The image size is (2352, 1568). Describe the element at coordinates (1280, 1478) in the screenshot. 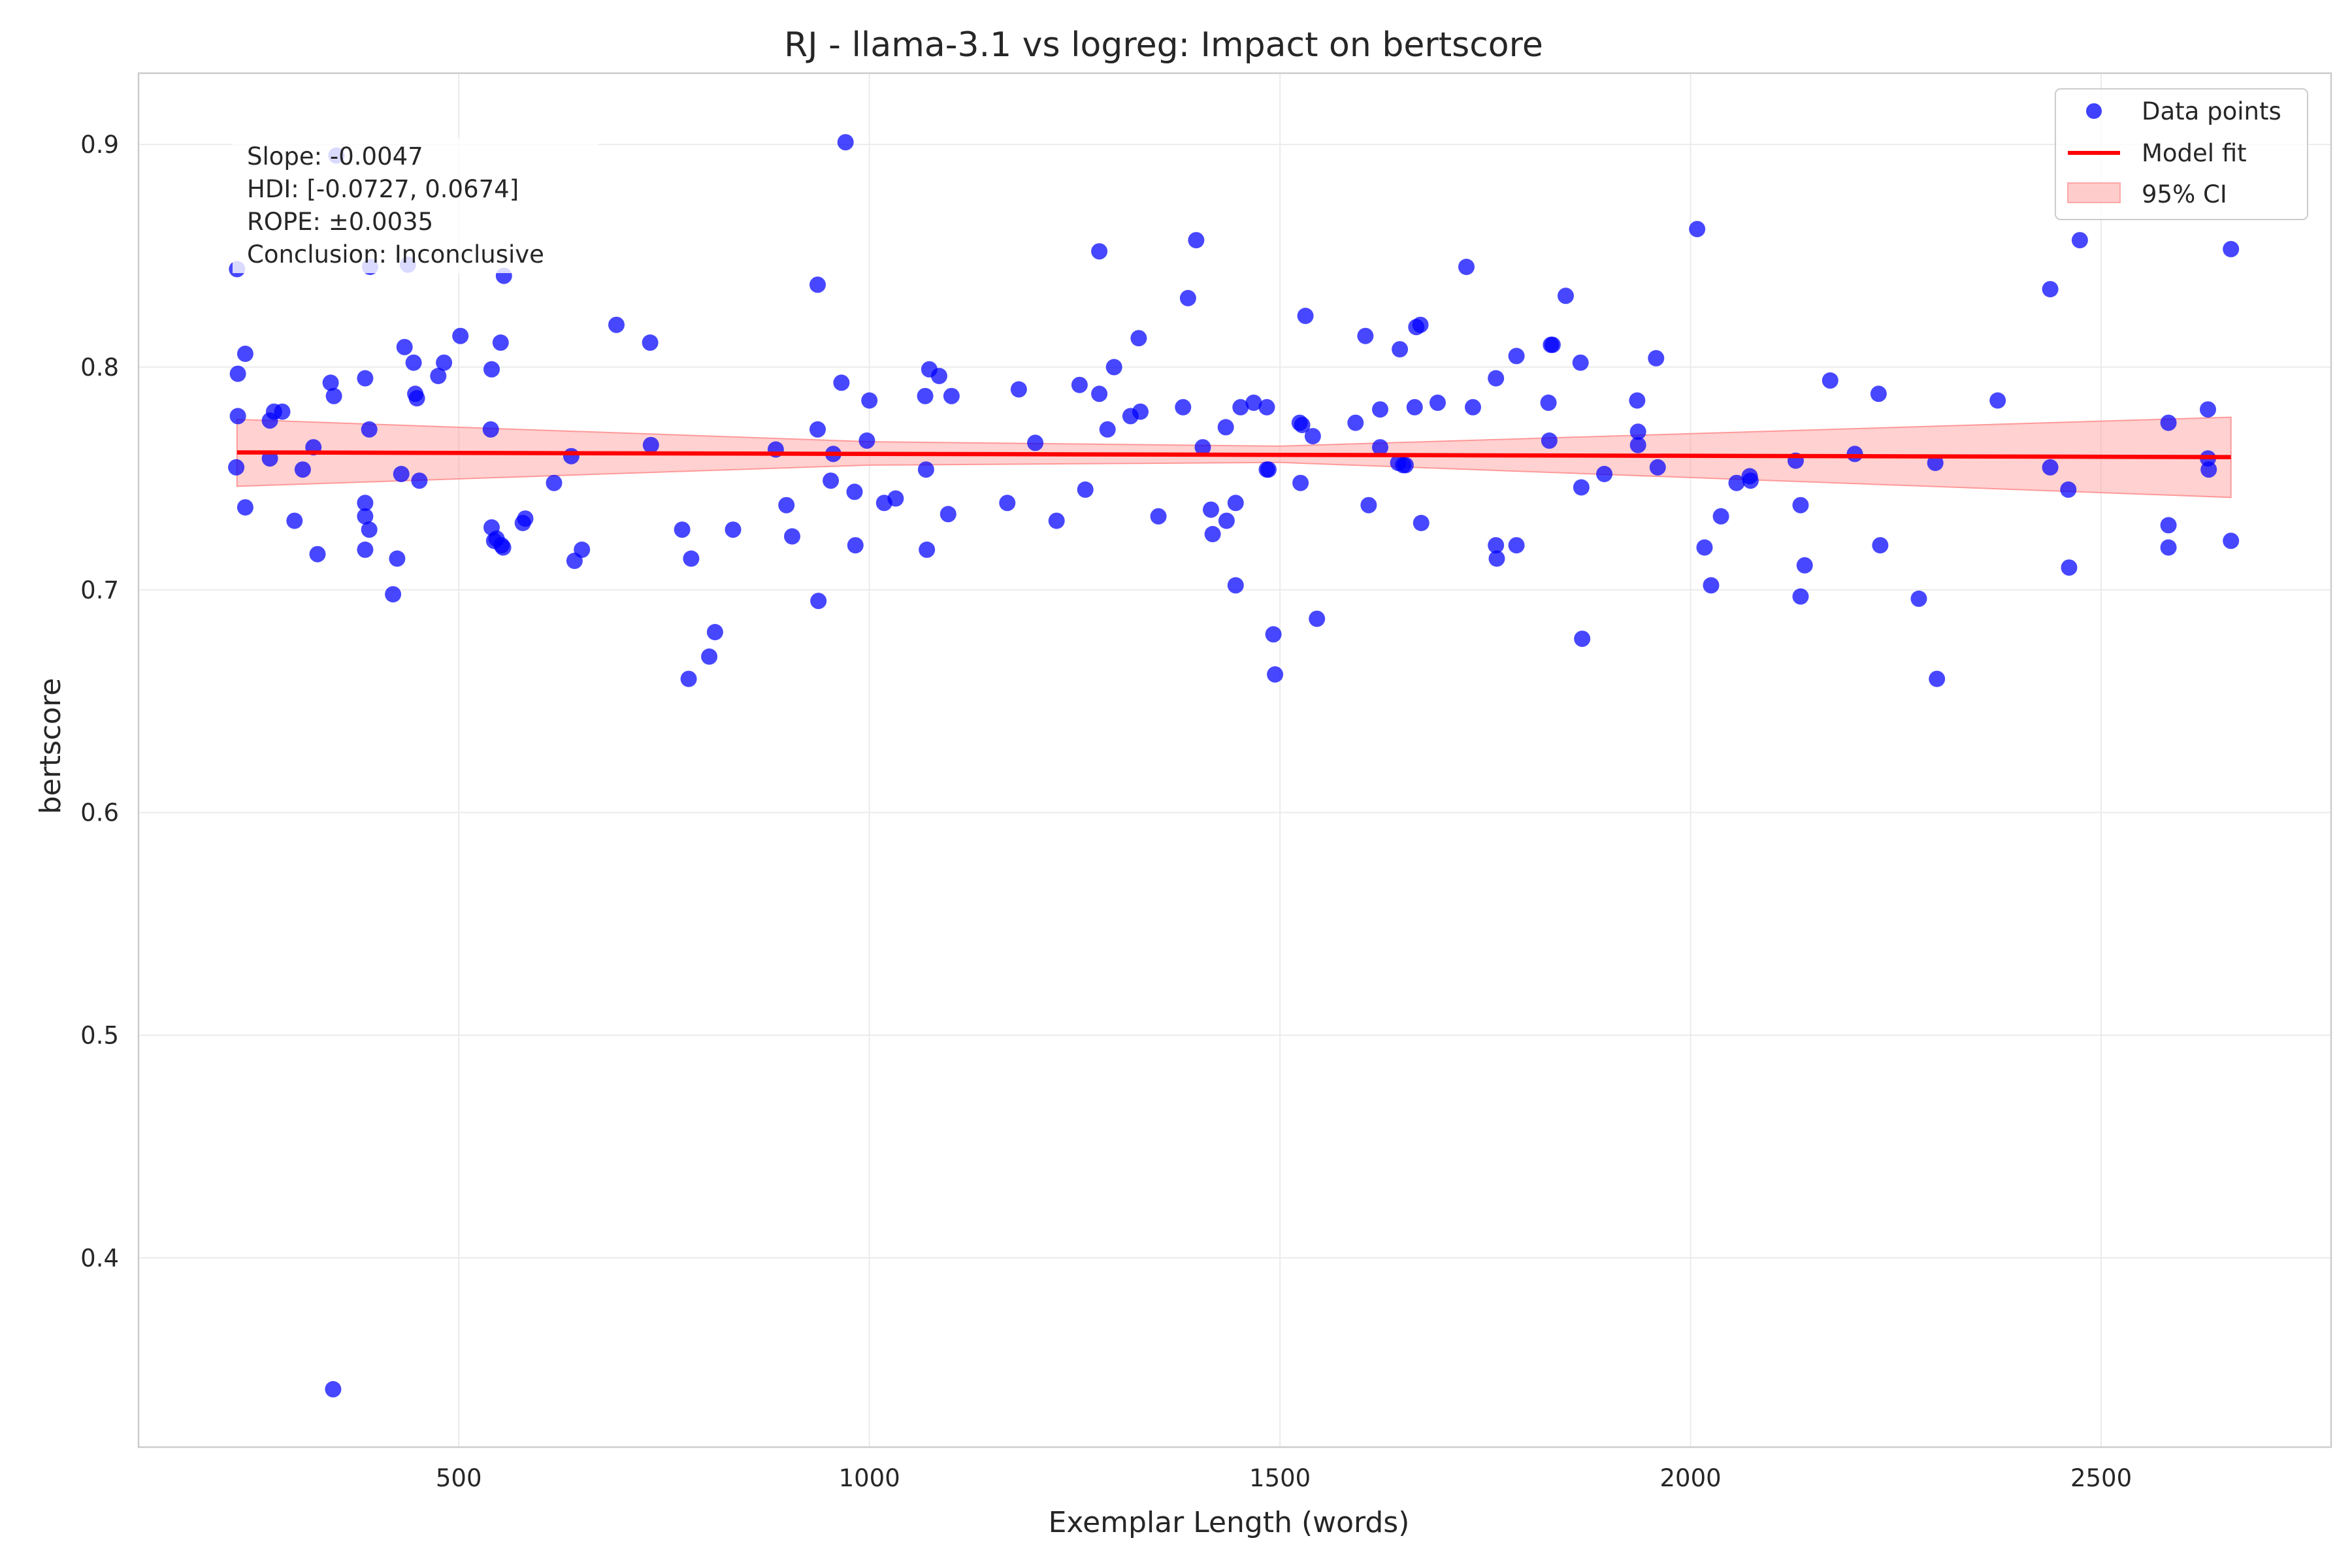

I see `x-tick-label: 1500` at that location.